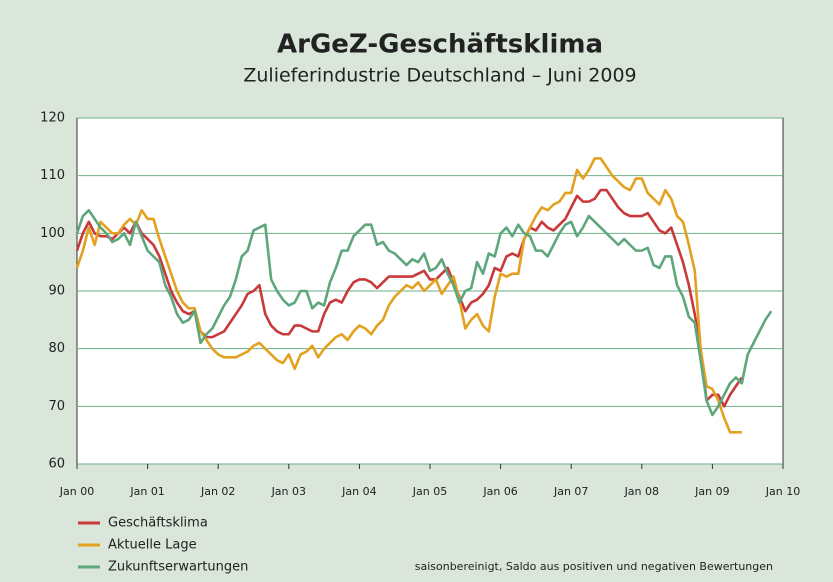  Describe the element at coordinates (440, 45) in the screenshot. I see `chart-title: ArGeZ-Geschäftsklima` at that location.